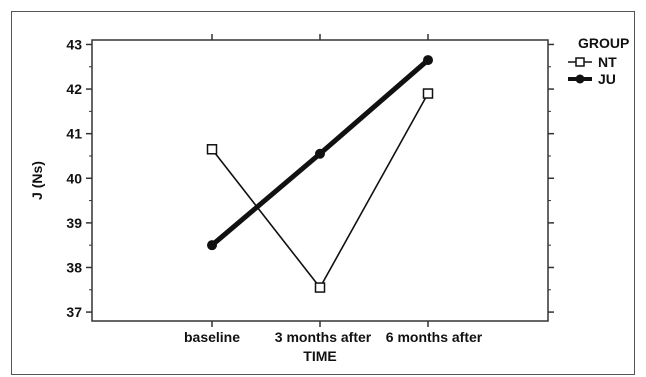 The height and width of the screenshot is (377, 646). I want to click on x-tick-label: baseline, so click(212, 337).